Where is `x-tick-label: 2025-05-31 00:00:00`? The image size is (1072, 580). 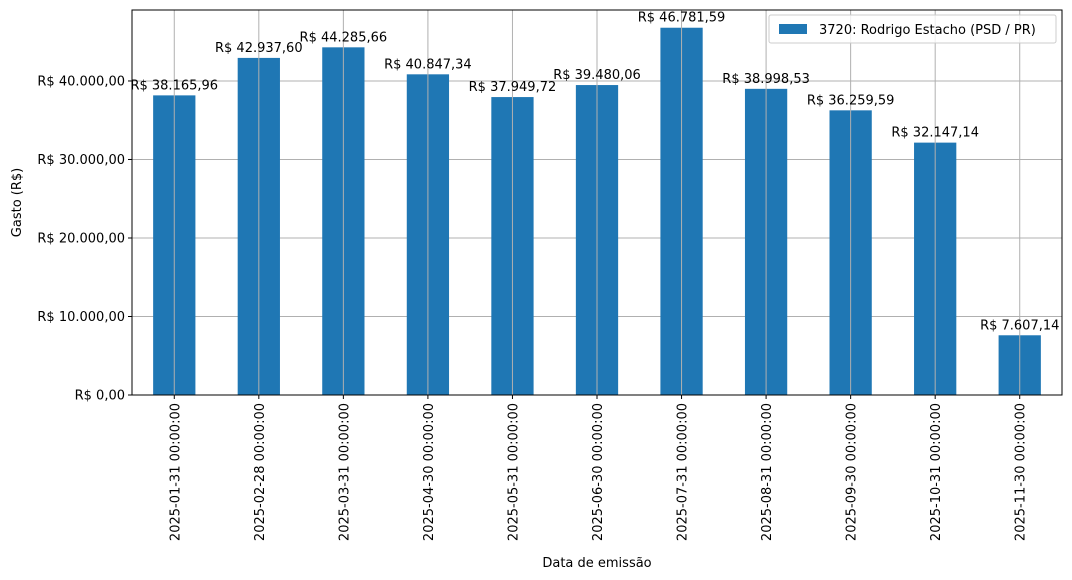
x-tick-label: 2025-05-31 00:00:00 is located at coordinates (513, 472).